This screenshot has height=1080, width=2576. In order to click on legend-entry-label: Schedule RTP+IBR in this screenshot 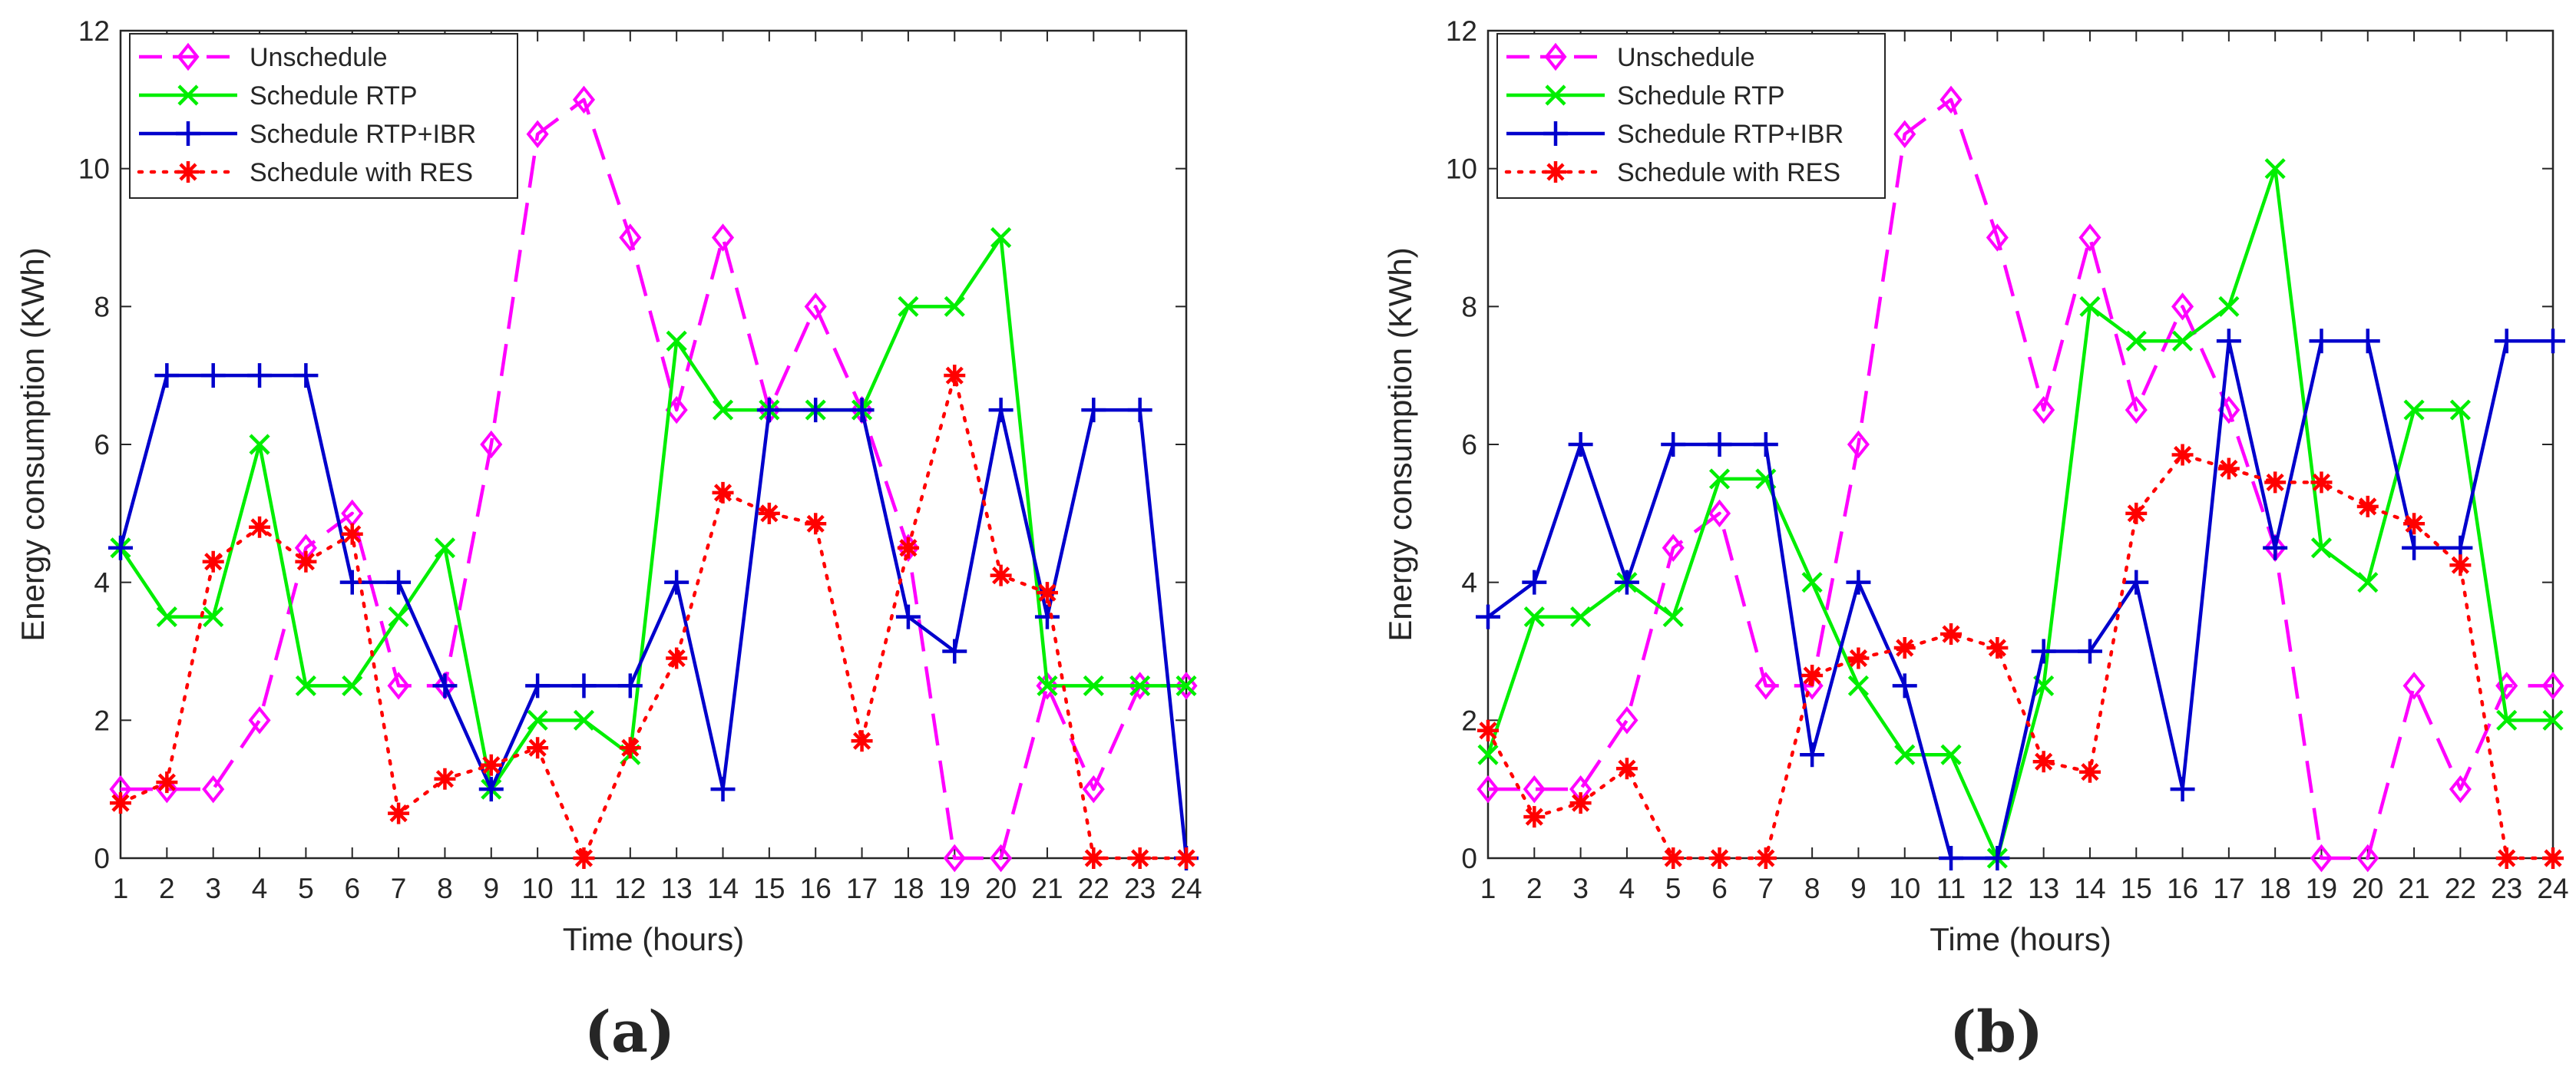, I will do `click(363, 135)`.